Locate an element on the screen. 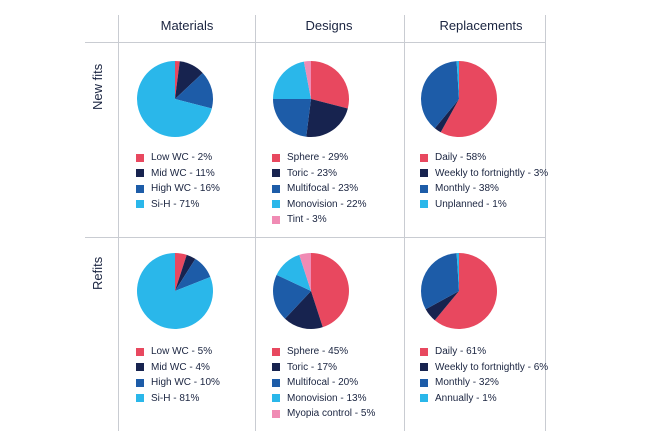  legend-label: Monthly - 32% is located at coordinates (467, 382).